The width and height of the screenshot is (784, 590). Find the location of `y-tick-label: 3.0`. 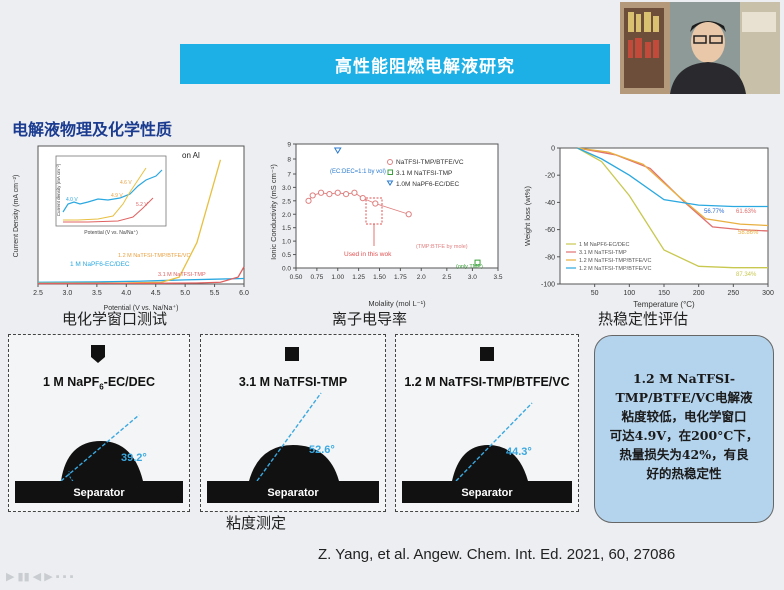

y-tick-label: 3.0 is located at coordinates (286, 188).